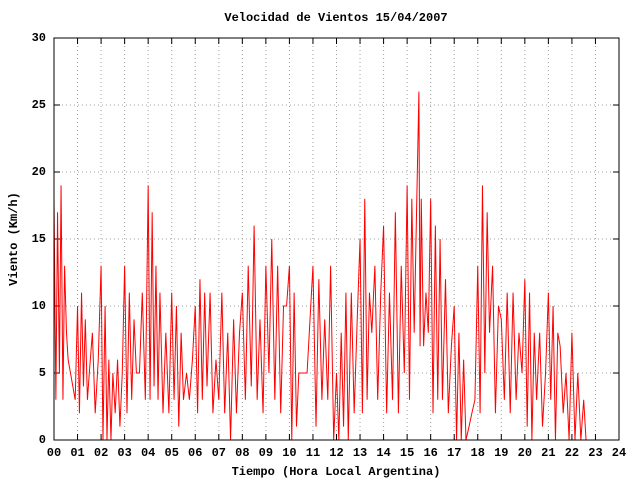  Describe the element at coordinates (172, 453) in the screenshot. I see `x-tick-label: 05` at that location.